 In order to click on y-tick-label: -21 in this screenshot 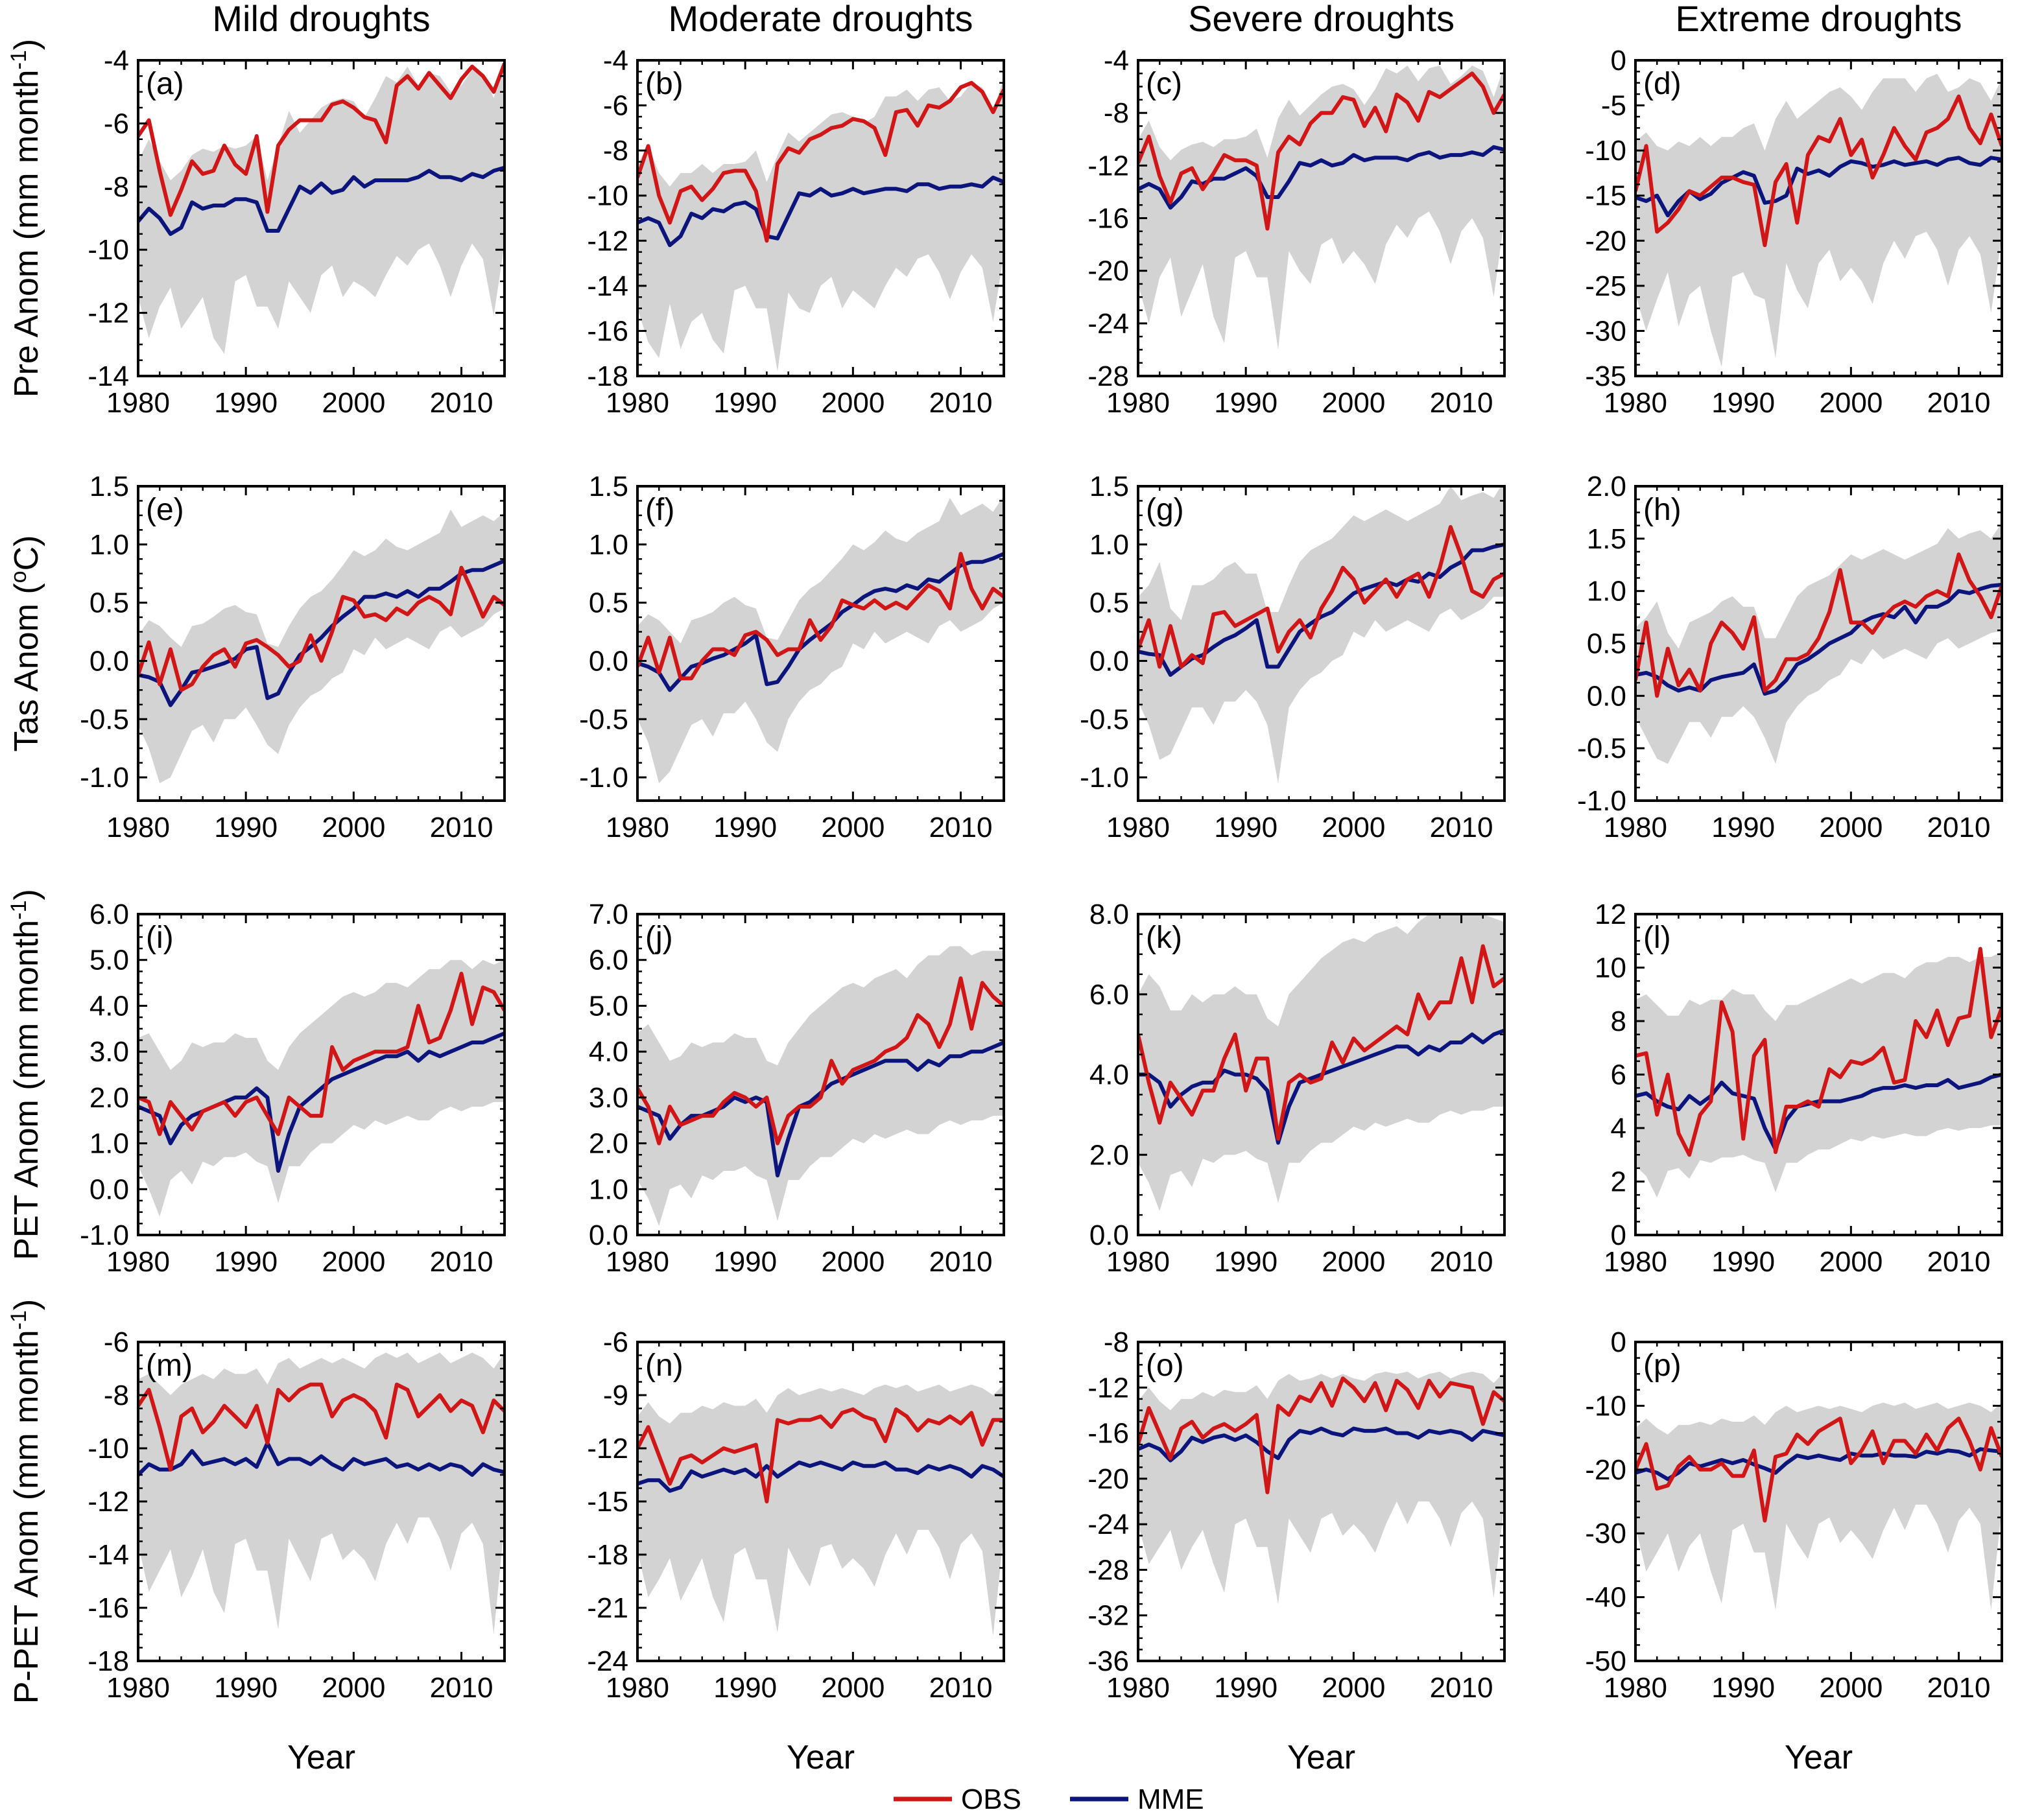, I will do `click(607, 1608)`.